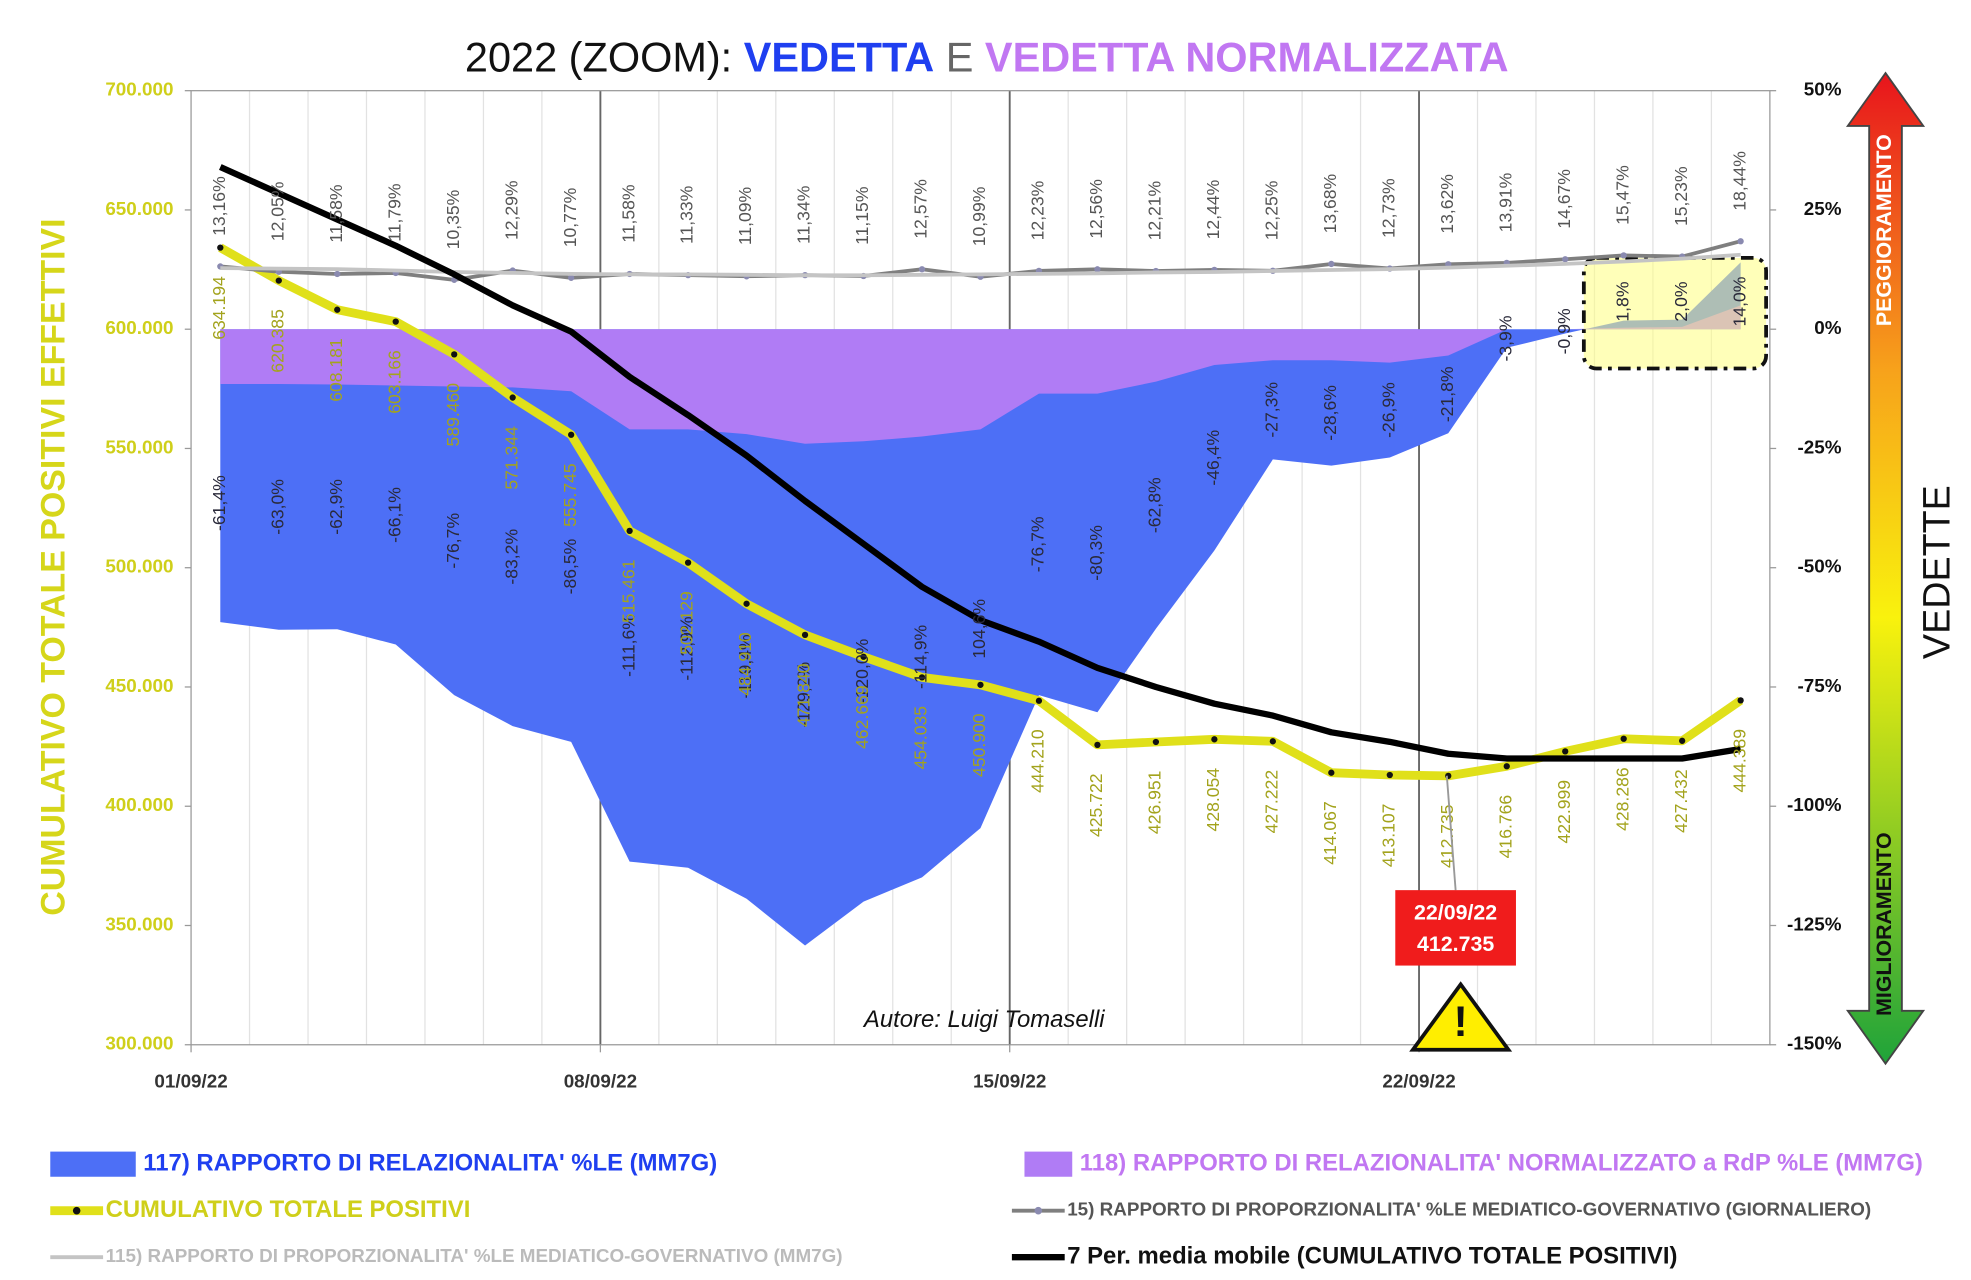  Describe the element at coordinates (980, 374) in the screenshot. I see `area` at that location.